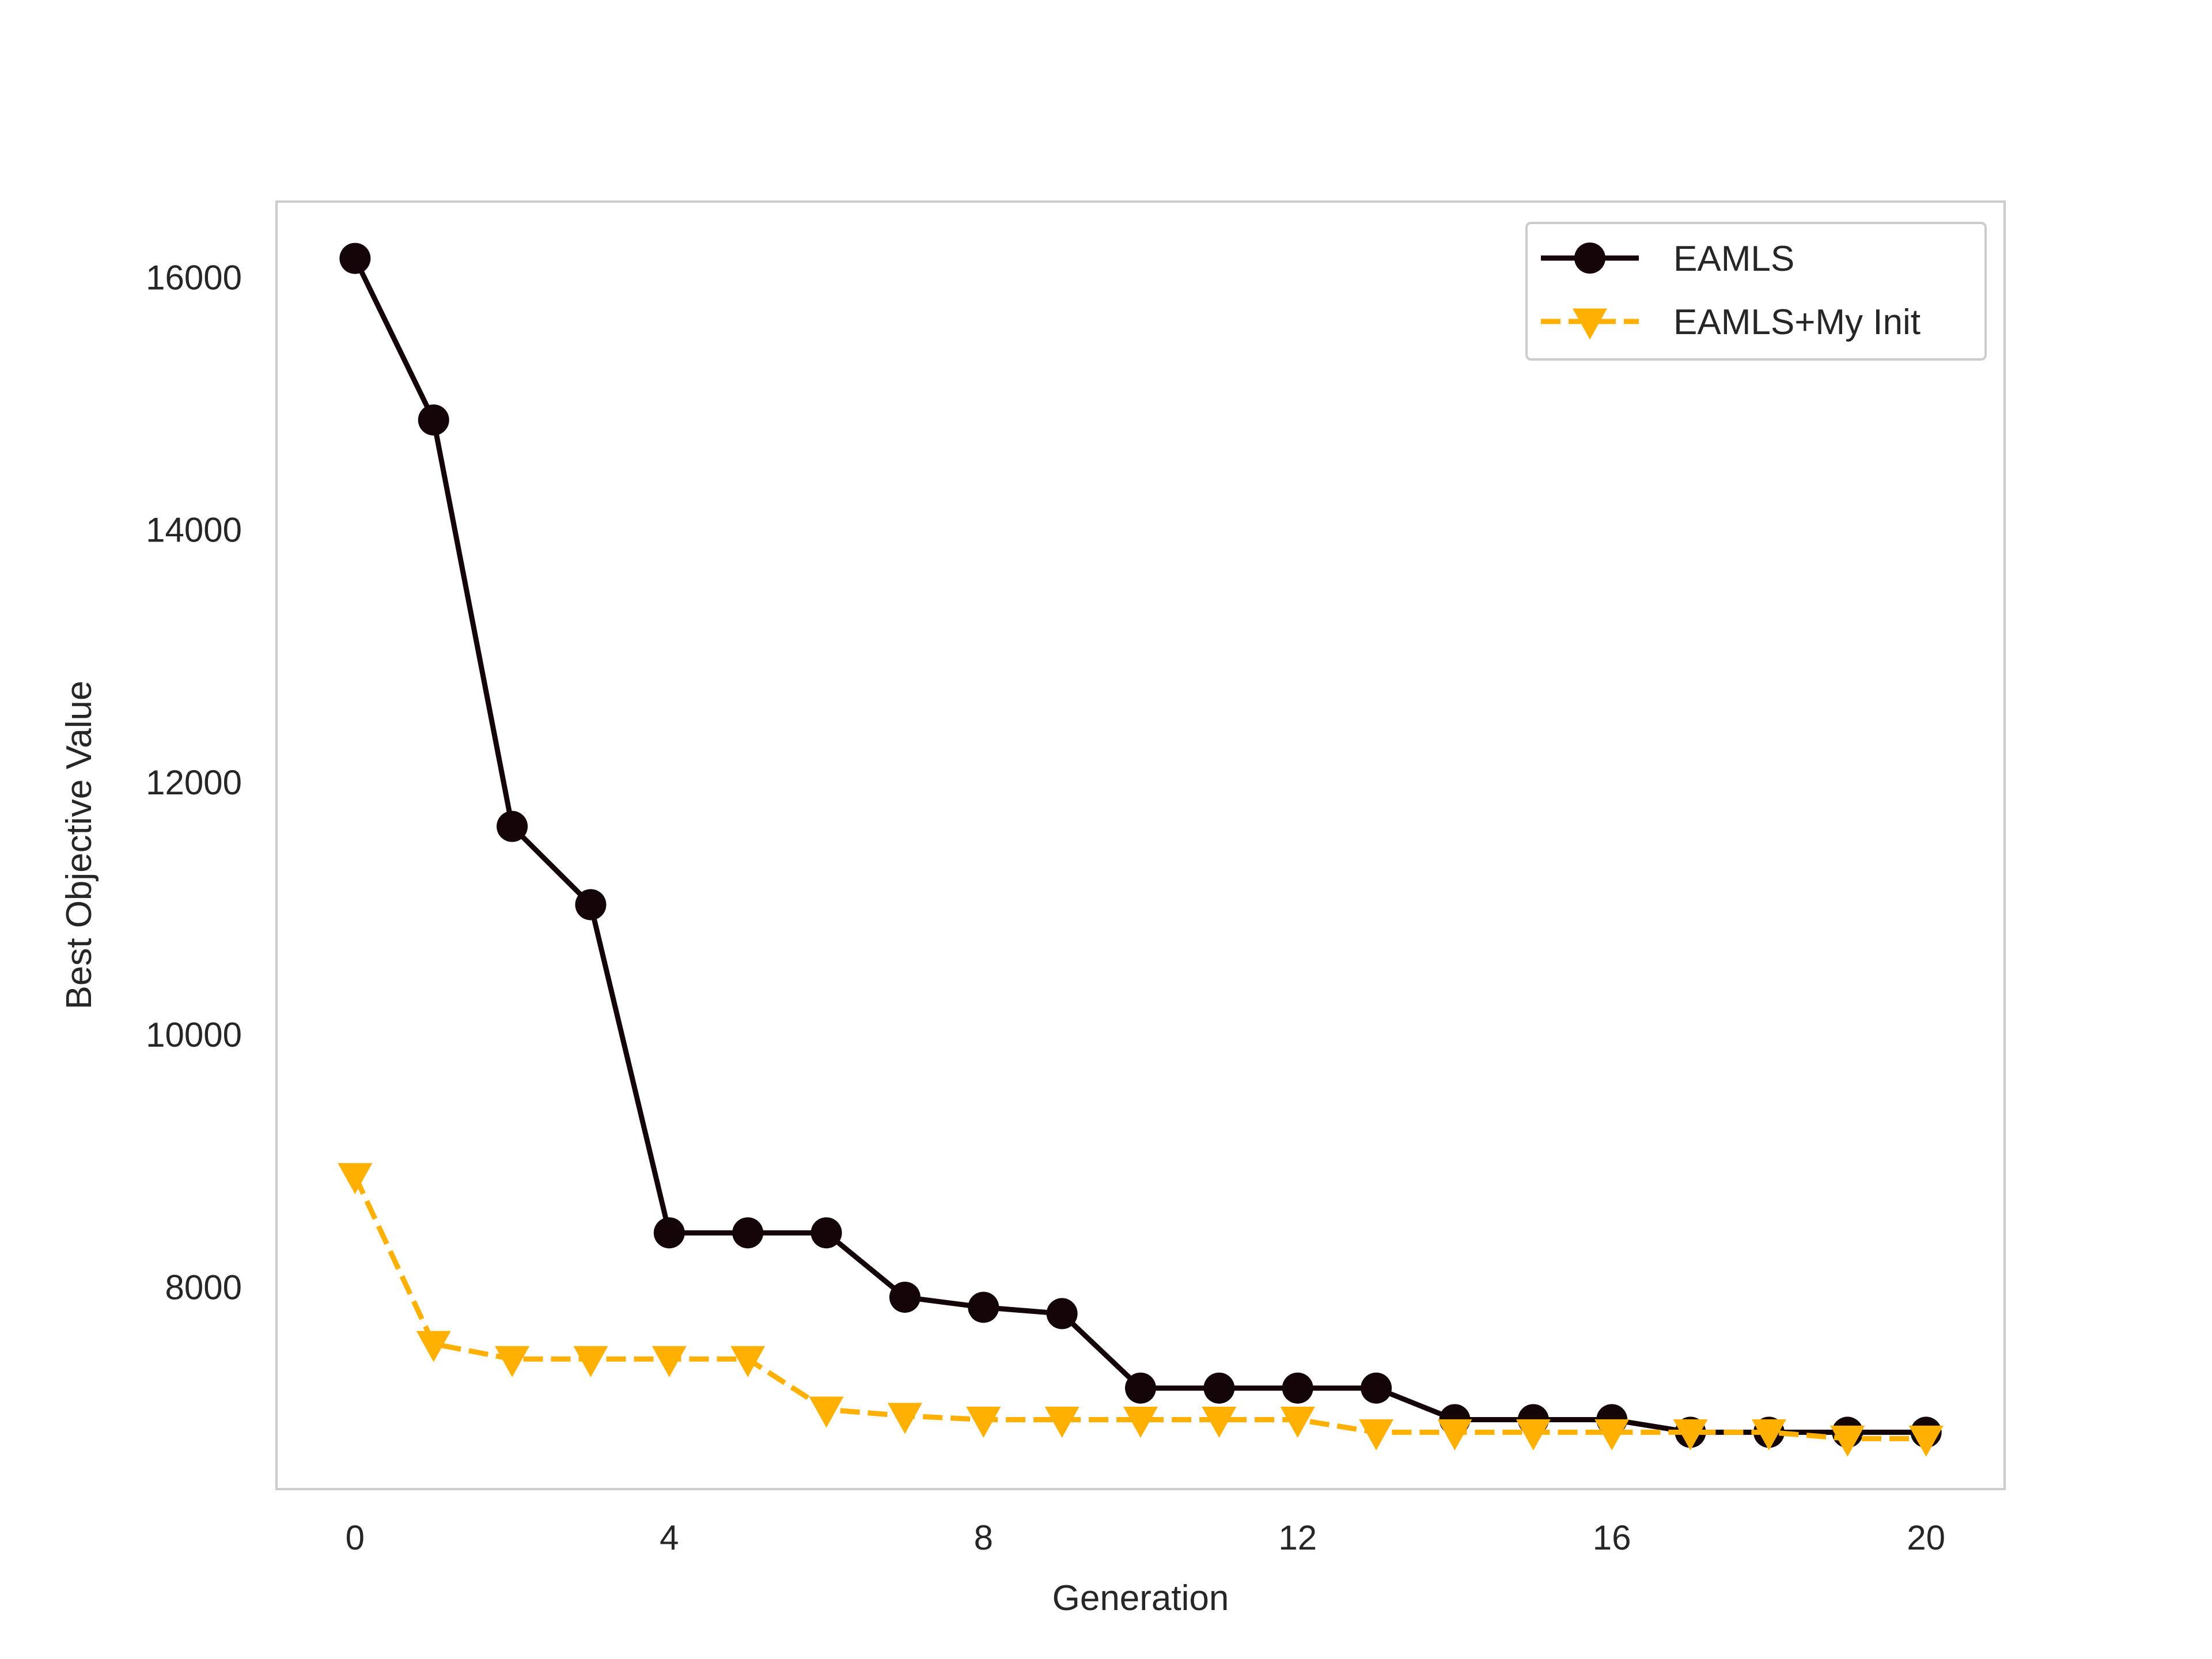 The width and height of the screenshot is (2212, 1659). Describe the element at coordinates (194, 1035) in the screenshot. I see `y-tick-label: 10000` at that location.